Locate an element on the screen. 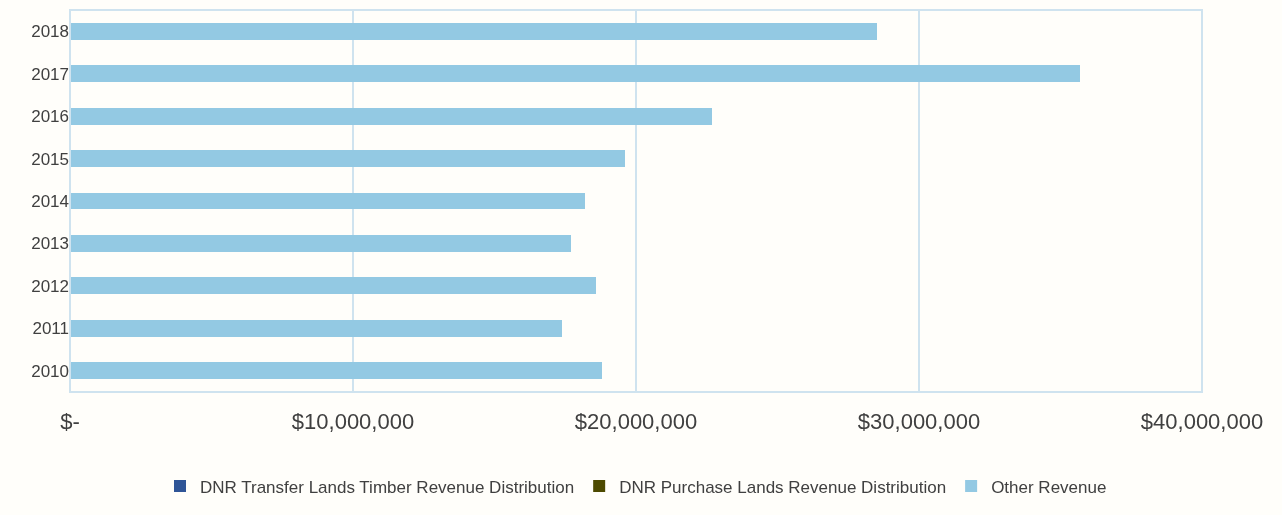  y-tick-label: 2017 is located at coordinates (50, 74).